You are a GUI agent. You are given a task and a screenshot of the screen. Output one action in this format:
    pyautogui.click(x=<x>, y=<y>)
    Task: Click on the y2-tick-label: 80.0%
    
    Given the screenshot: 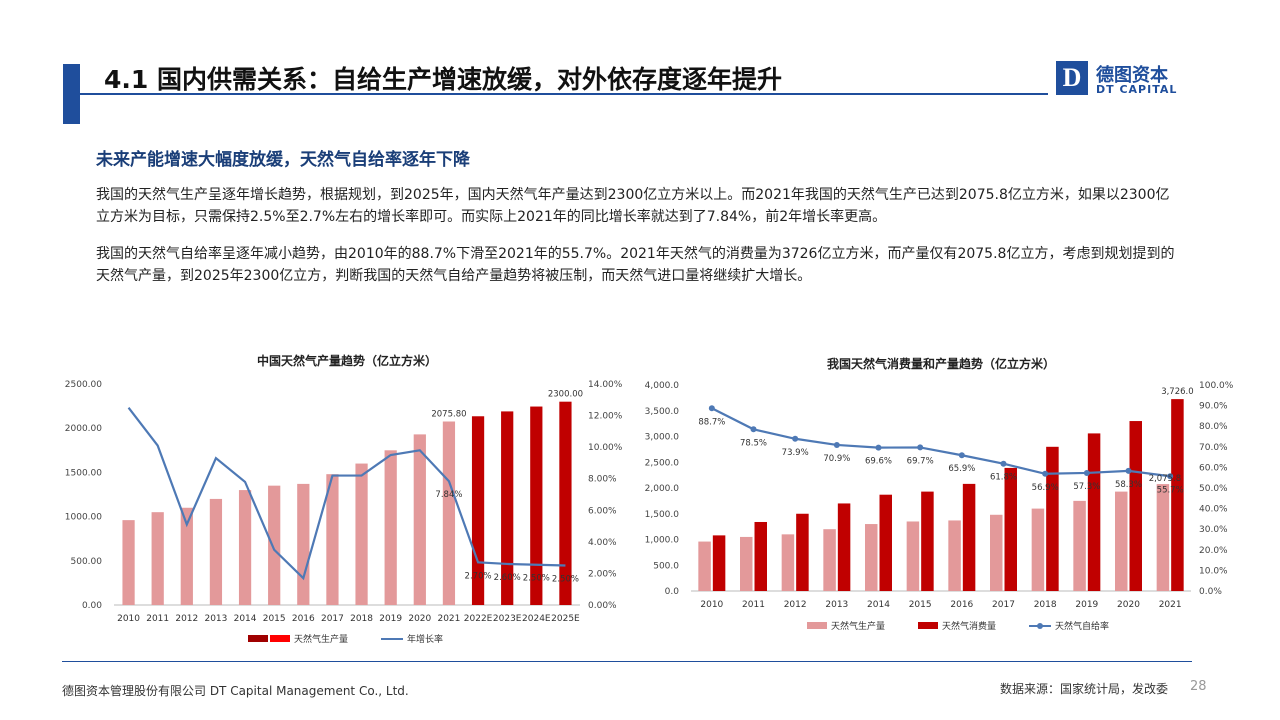 What is the action you would take?
    pyautogui.click(x=1213, y=427)
    